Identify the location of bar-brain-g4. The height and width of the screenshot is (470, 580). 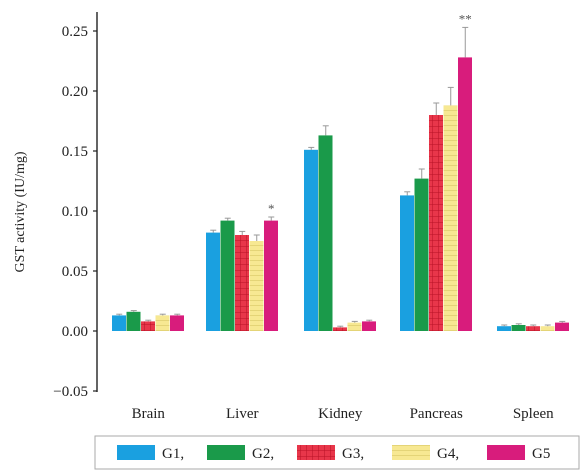
(162, 323).